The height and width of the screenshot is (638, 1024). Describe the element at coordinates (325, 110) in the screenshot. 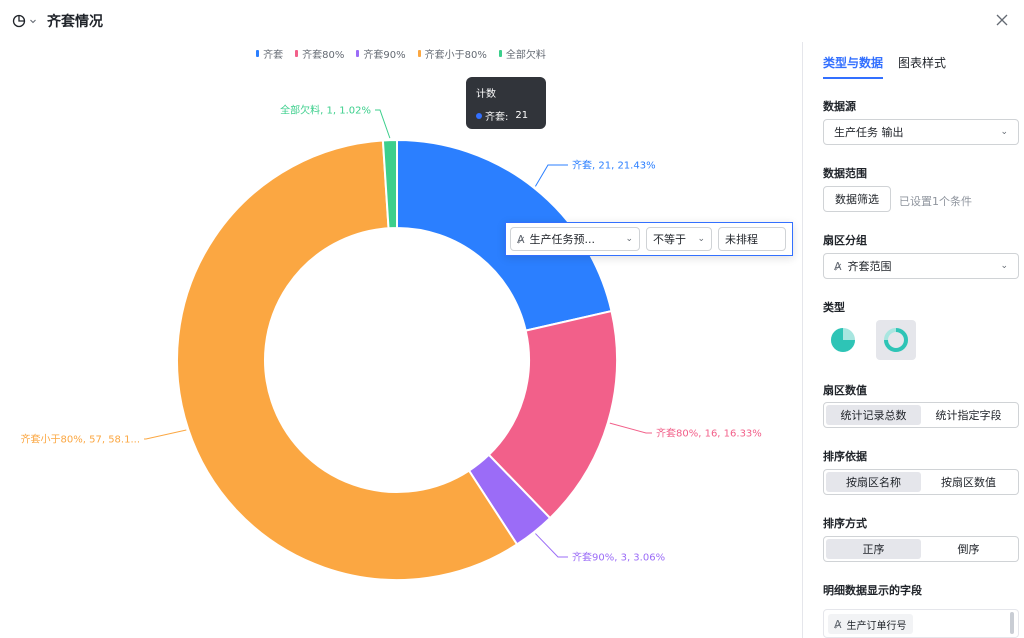

I see `slice-data-label: 全部欠料, 1, 1.02%` at that location.